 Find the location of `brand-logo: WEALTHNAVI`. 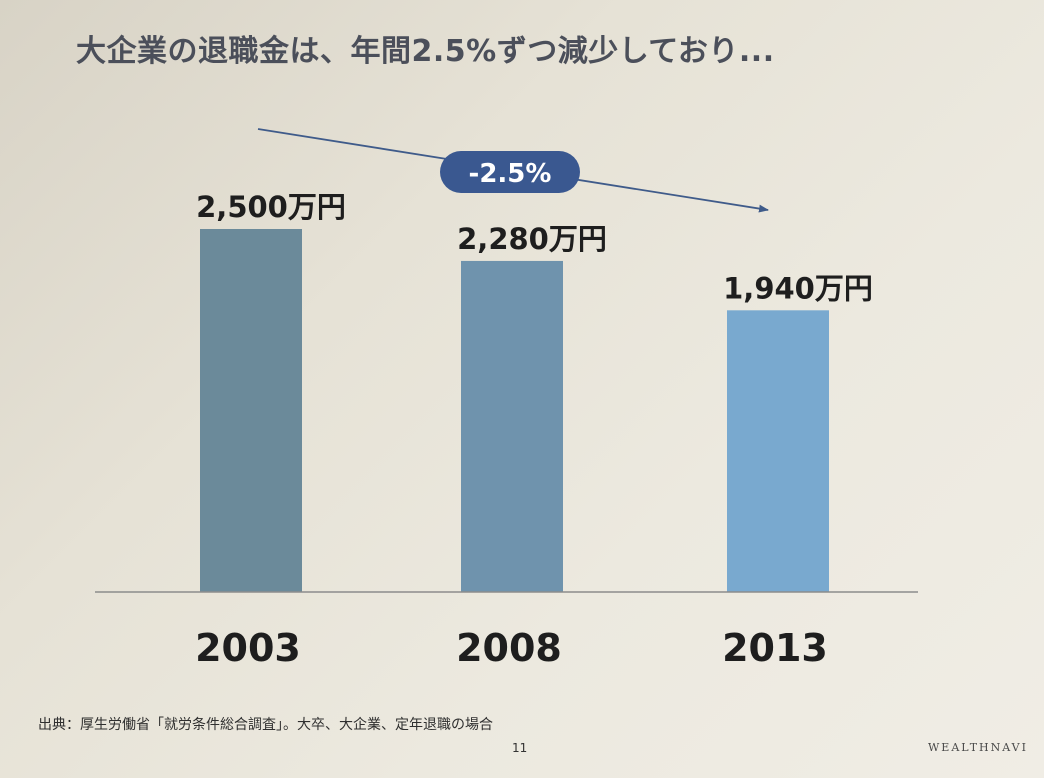

brand-logo: WEALTHNAVI is located at coordinates (978, 747).